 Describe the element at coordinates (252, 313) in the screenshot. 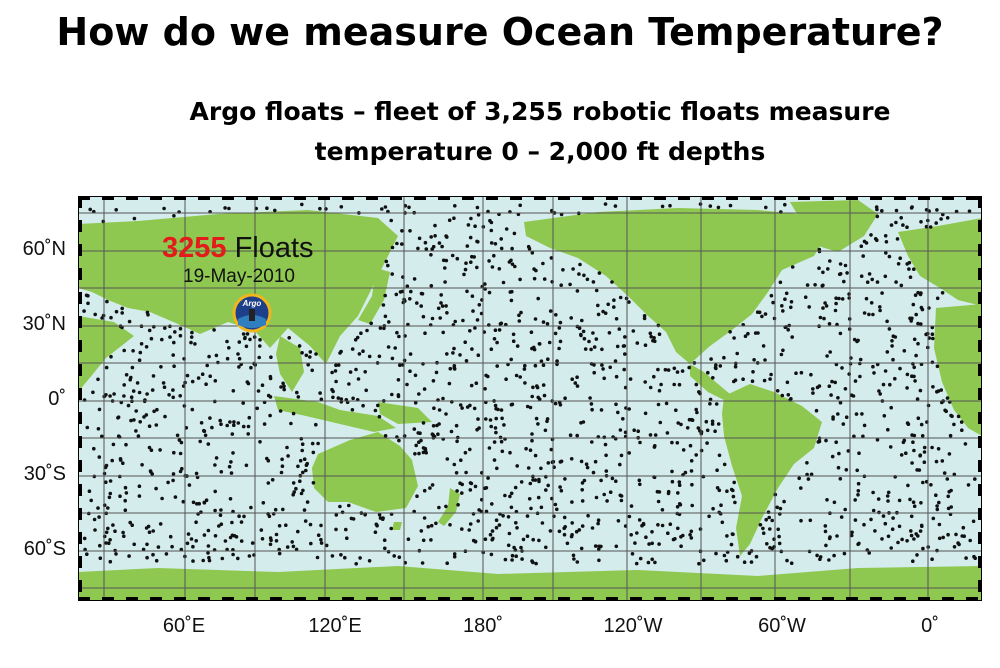

I see `argo-logo: Argo` at that location.